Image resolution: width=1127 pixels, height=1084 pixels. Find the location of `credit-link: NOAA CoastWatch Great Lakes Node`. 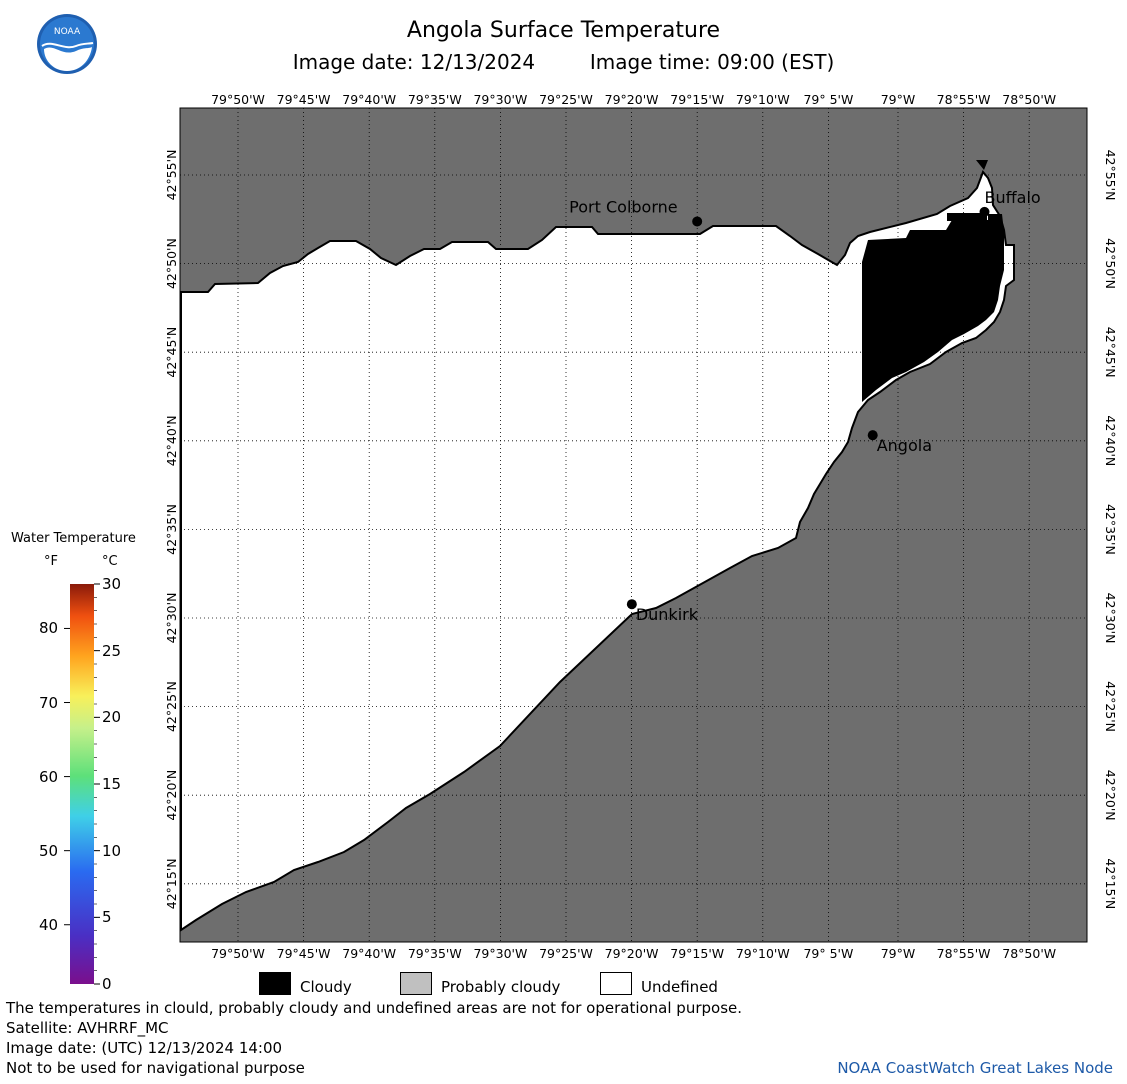

credit-link: NOAA CoastWatch Great Lakes Node is located at coordinates (975, 1068).